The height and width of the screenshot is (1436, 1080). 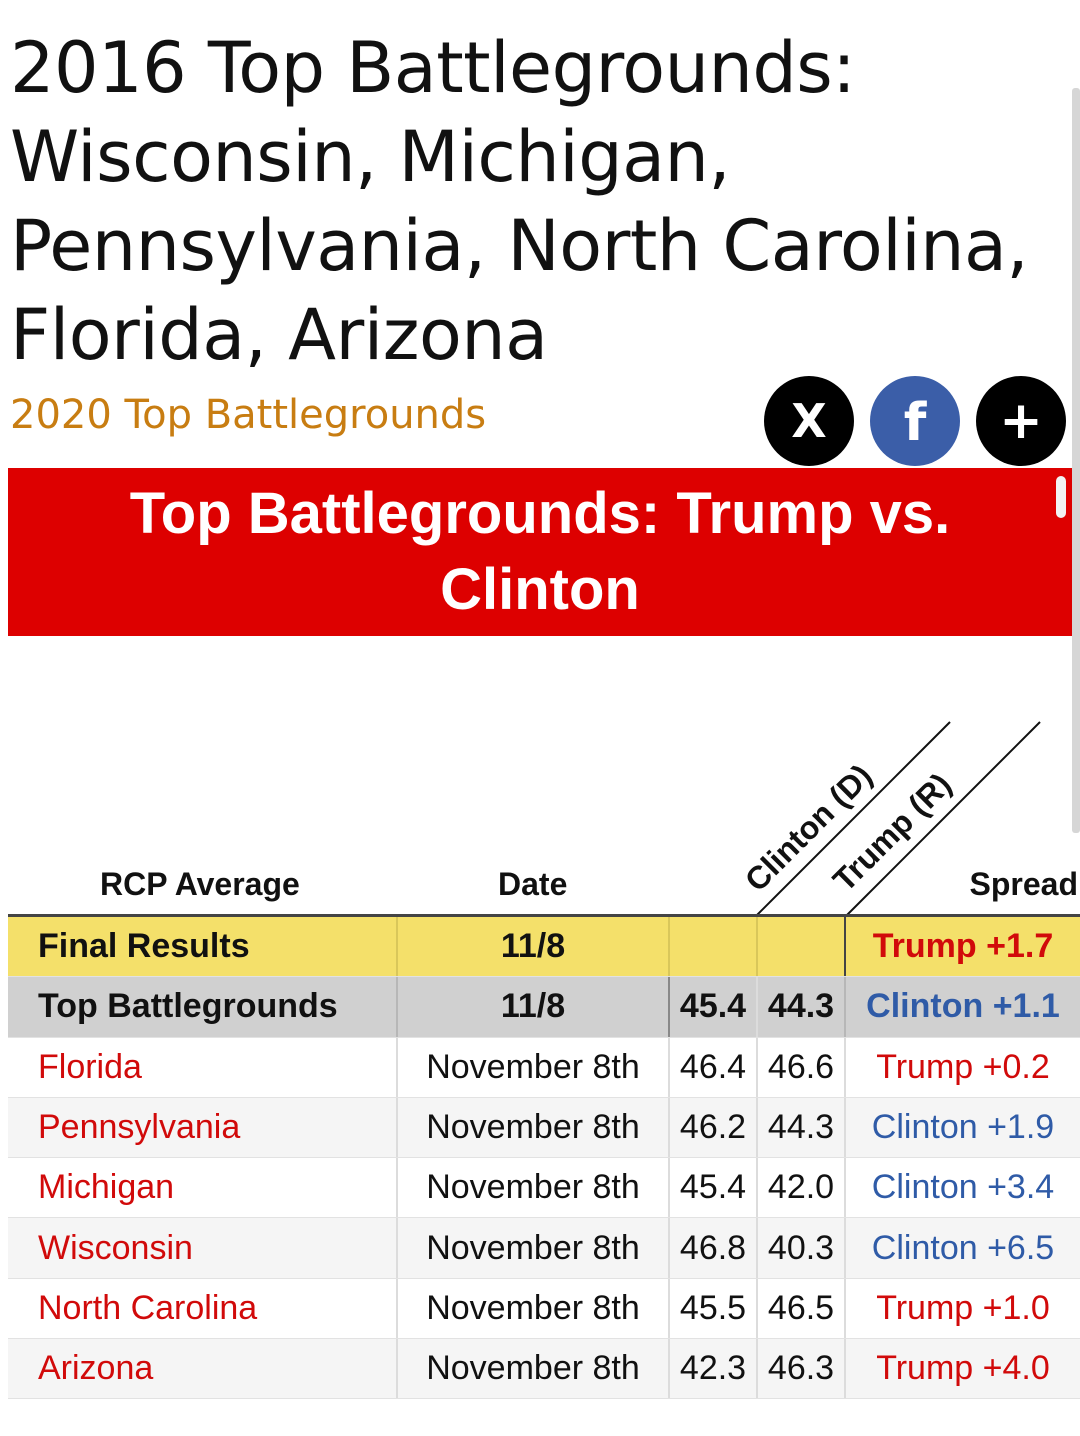 What do you see at coordinates (519, 246) in the screenshot?
I see `title-line: Pennsylvania, North Carolina,` at bounding box center [519, 246].